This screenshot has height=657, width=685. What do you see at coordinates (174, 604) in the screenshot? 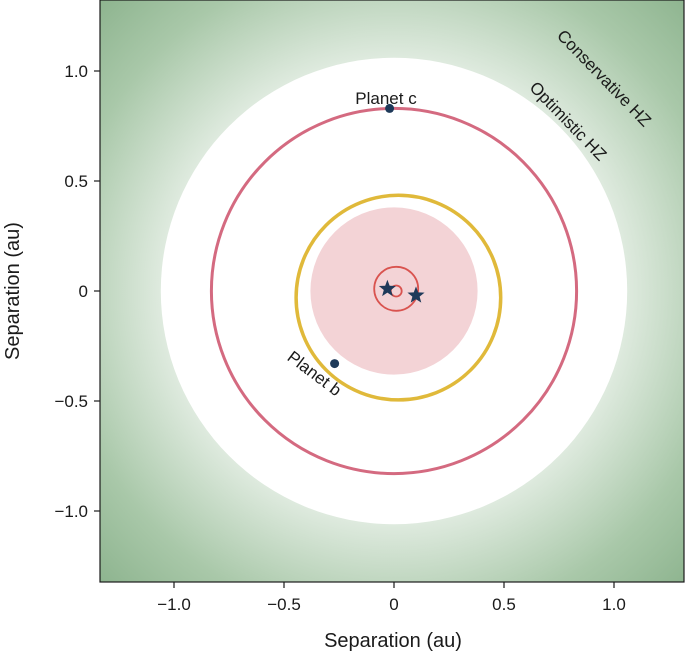
I see `x-tick-label: −1.0` at bounding box center [174, 604].